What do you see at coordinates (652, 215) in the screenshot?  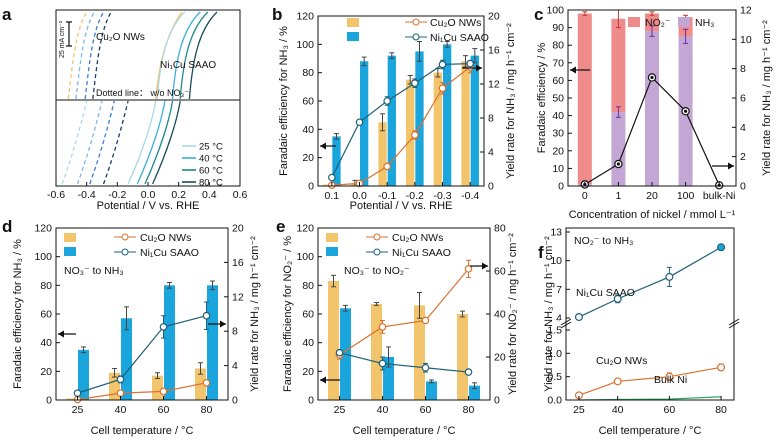 I see `panel-c-x-label: Concentration of nickel / mmol L⁻¹` at bounding box center [652, 215].